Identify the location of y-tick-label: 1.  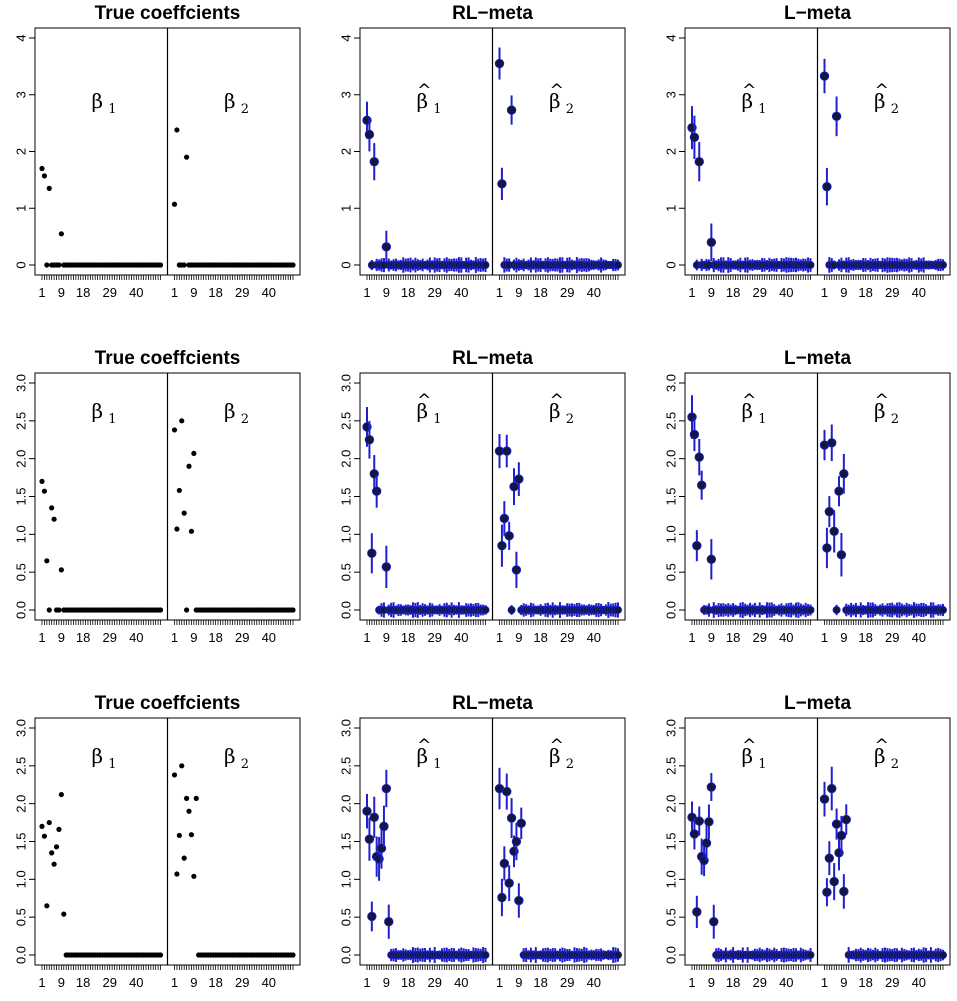
(670, 208).